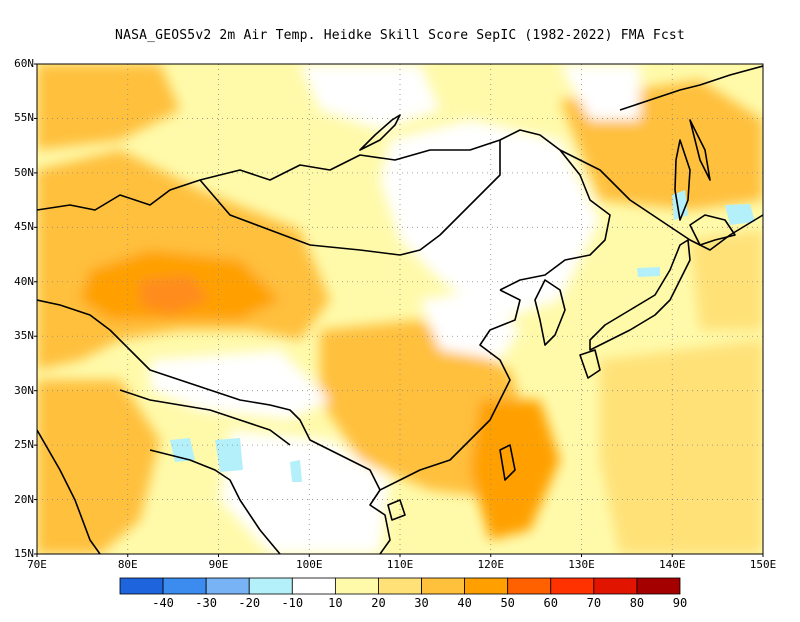 The width and height of the screenshot is (800, 622). What do you see at coordinates (249, 603) in the screenshot?
I see `colorbar-label: -20` at bounding box center [249, 603].